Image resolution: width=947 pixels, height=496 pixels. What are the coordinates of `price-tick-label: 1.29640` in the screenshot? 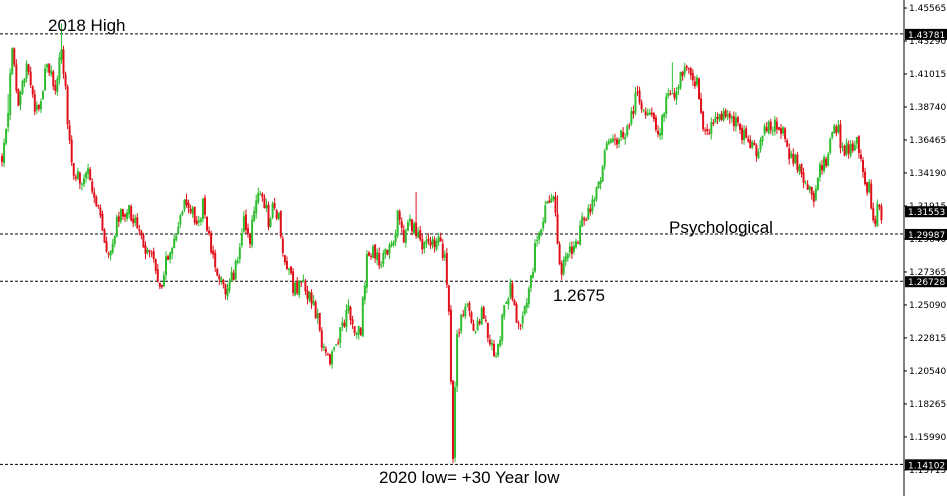 It's located at (927, 240).